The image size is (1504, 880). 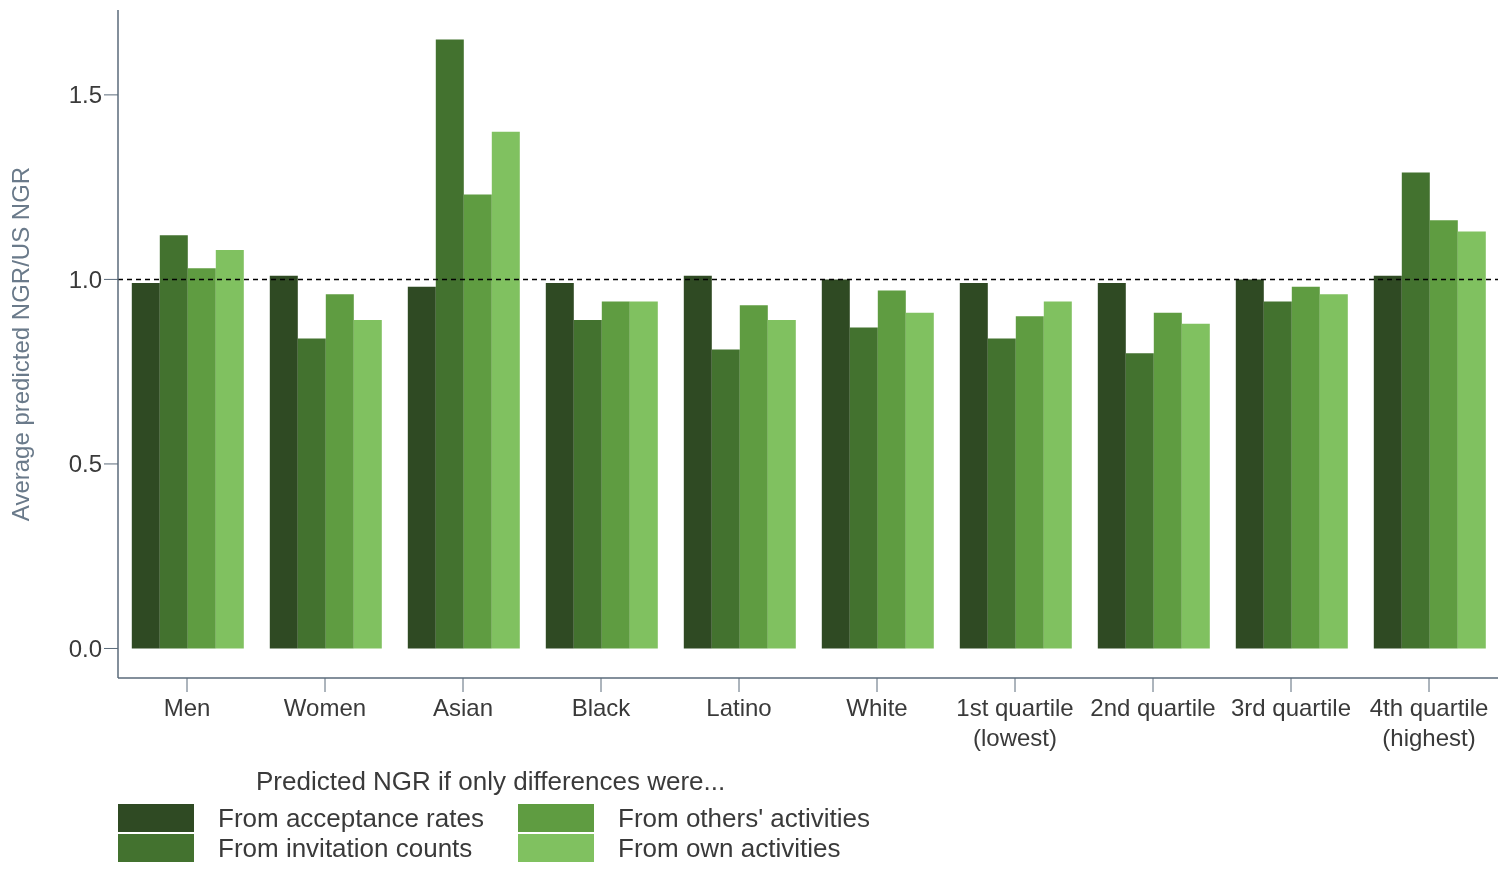 What do you see at coordinates (744, 818) in the screenshot?
I see `legend-label: From others' activities` at bounding box center [744, 818].